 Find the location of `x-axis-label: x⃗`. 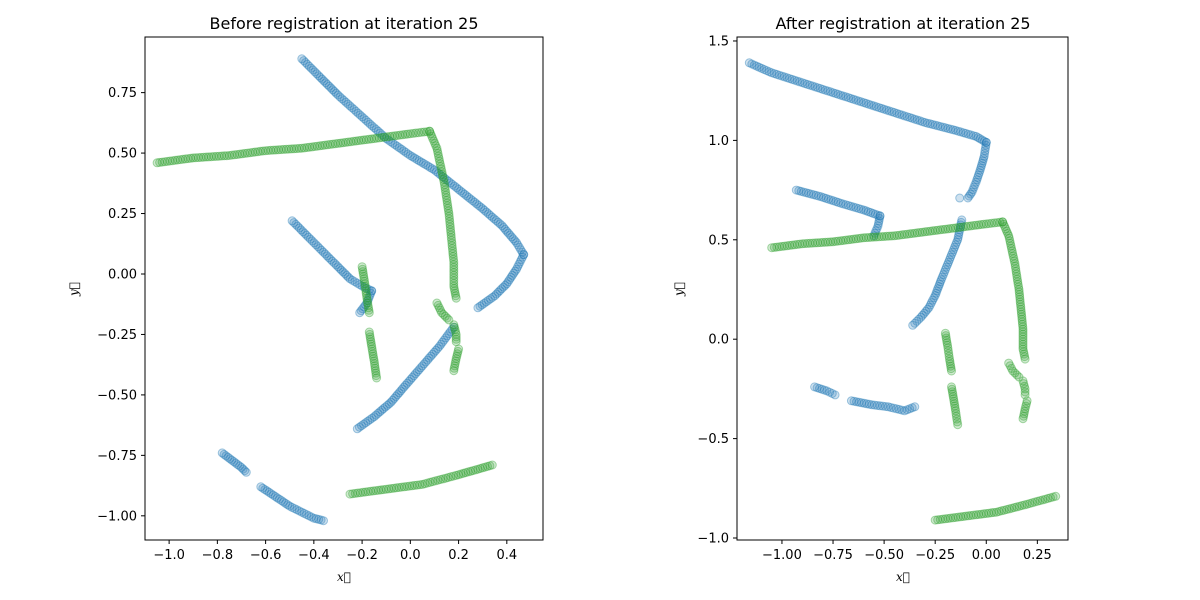

x-axis-label: x⃗ is located at coordinates (903, 577).